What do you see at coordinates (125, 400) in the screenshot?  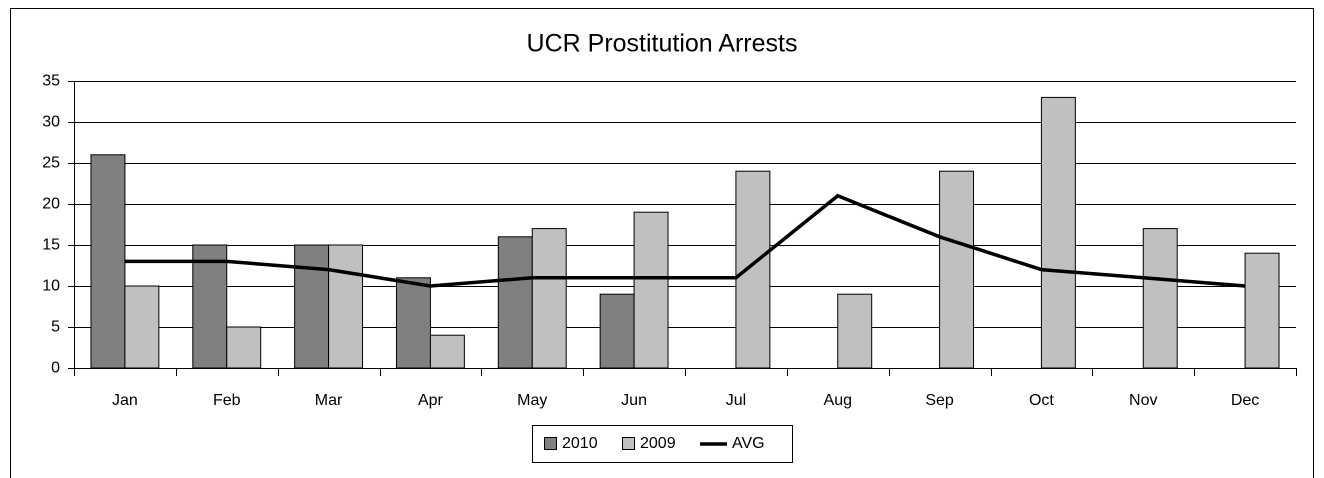 I see `x-tick-label: Jan` at bounding box center [125, 400].